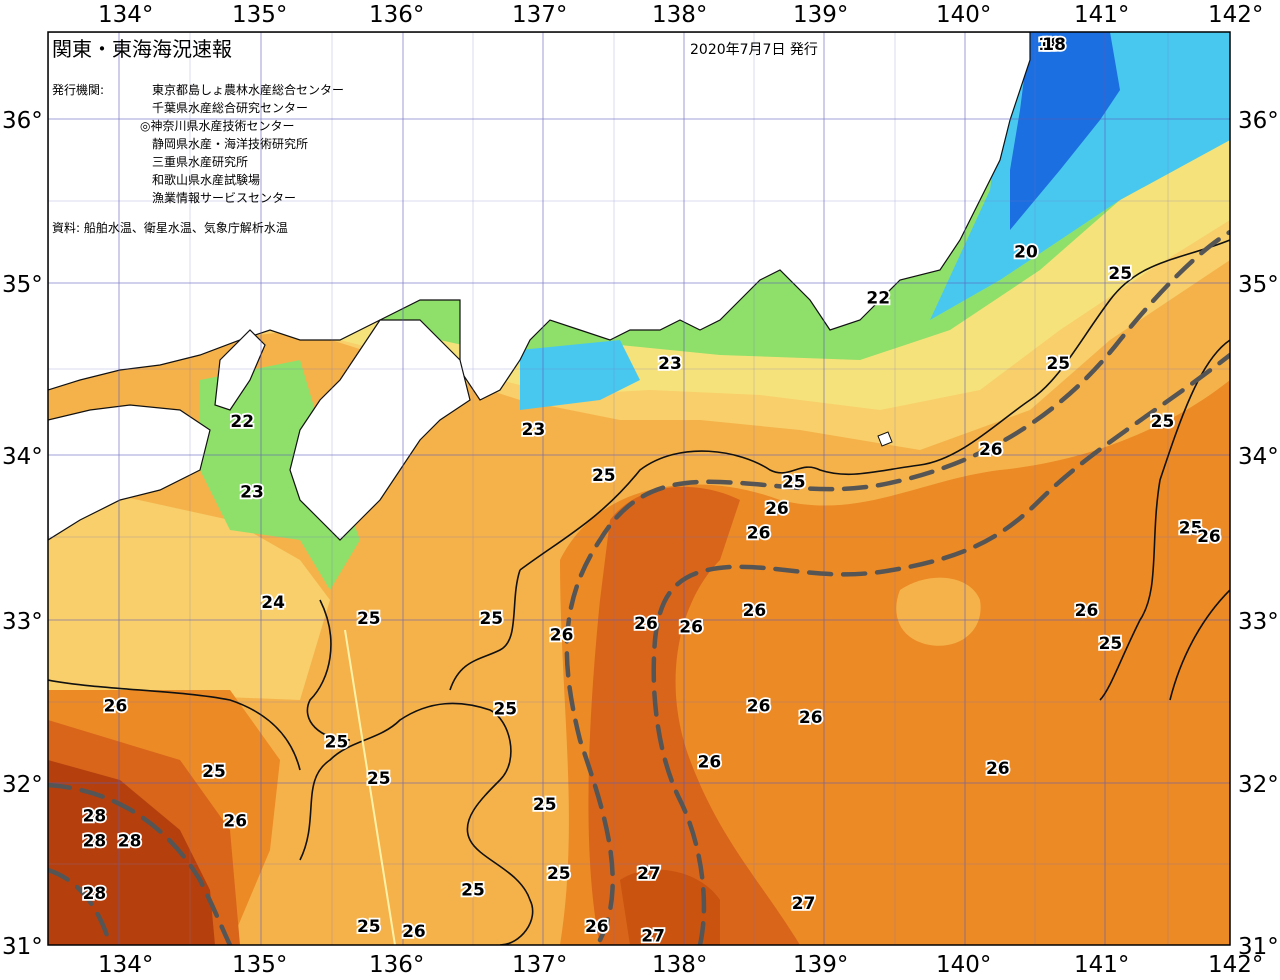 The width and height of the screenshot is (1280, 980). I want to click on lon-label-bottom: 136°, so click(396, 965).